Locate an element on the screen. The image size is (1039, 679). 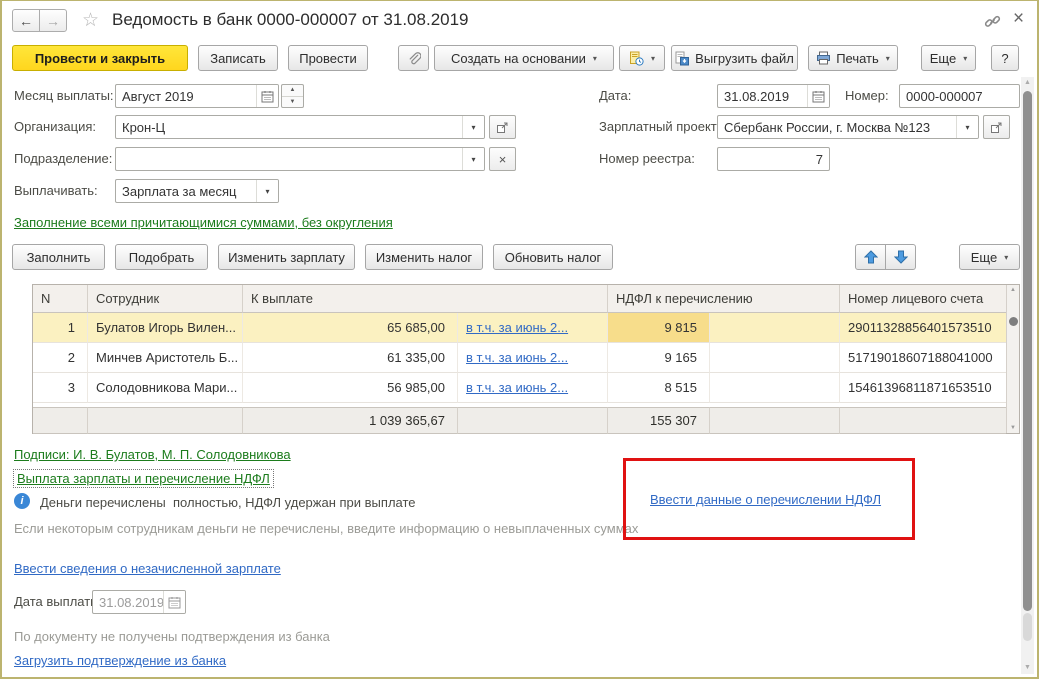
payout-month-field: Август 2019 is located at coordinates (197, 96).